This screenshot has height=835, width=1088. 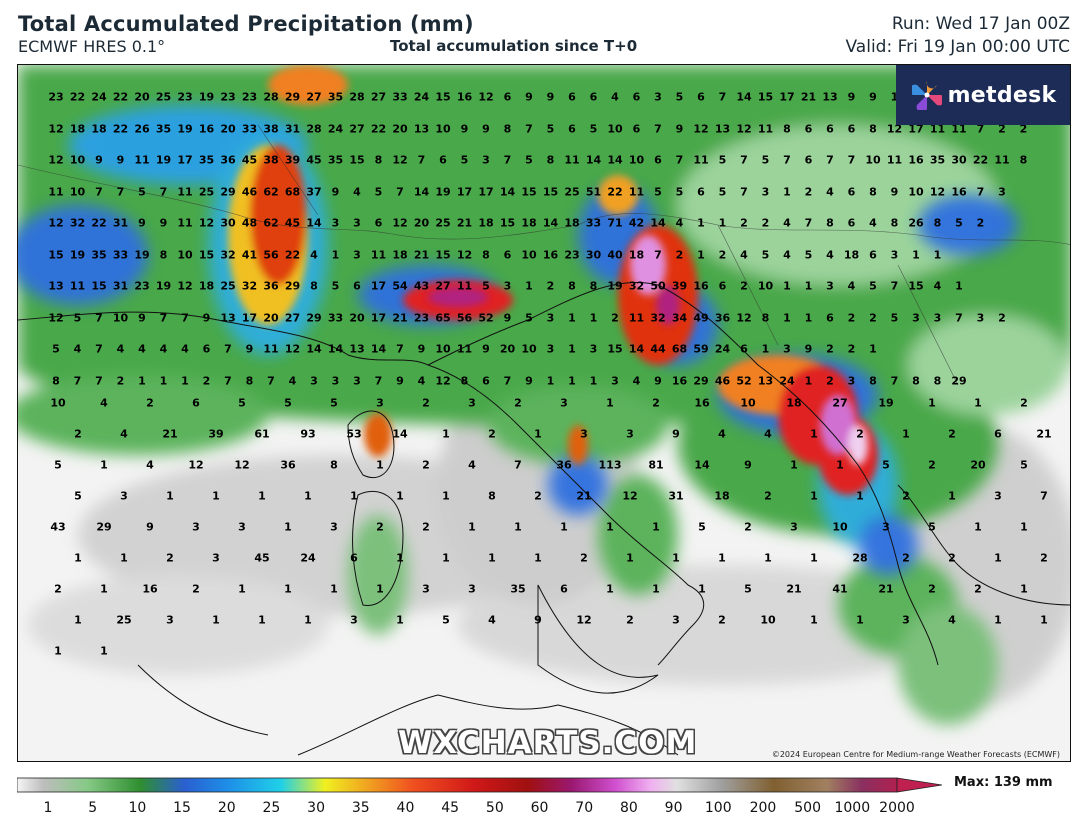 I want to click on precip-value: 45, so click(x=249, y=160).